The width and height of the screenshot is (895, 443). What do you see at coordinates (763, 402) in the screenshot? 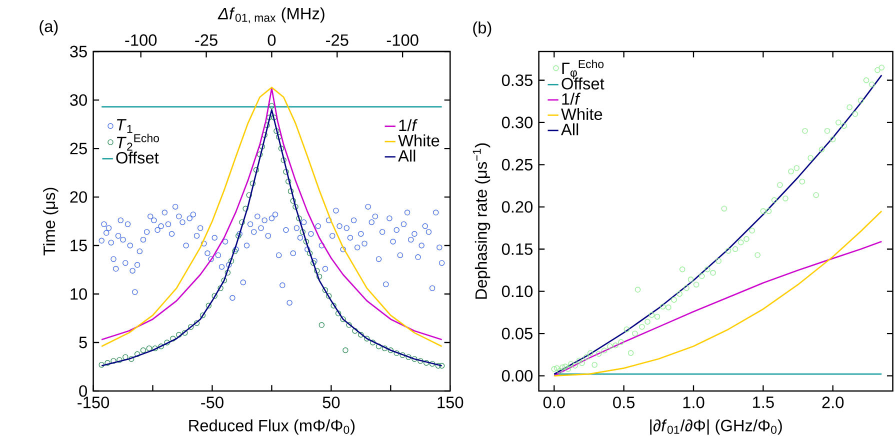
I see `x-tick-label: 1.5` at bounding box center [763, 402].